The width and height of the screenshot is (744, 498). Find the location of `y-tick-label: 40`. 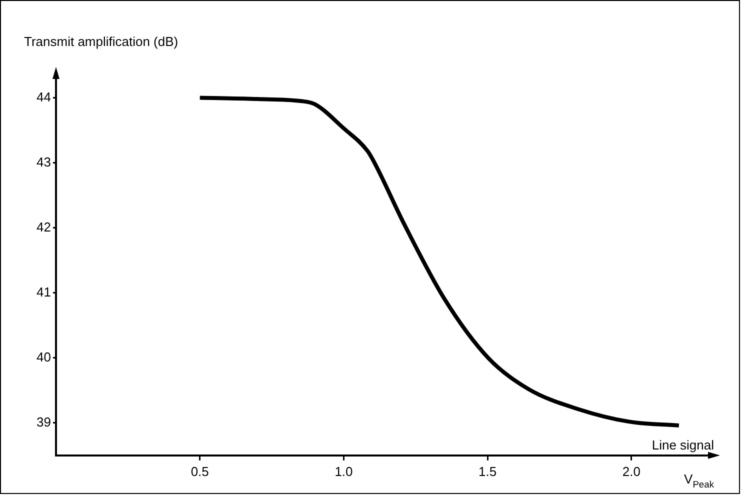

y-tick-label: 40 is located at coordinates (43, 356).